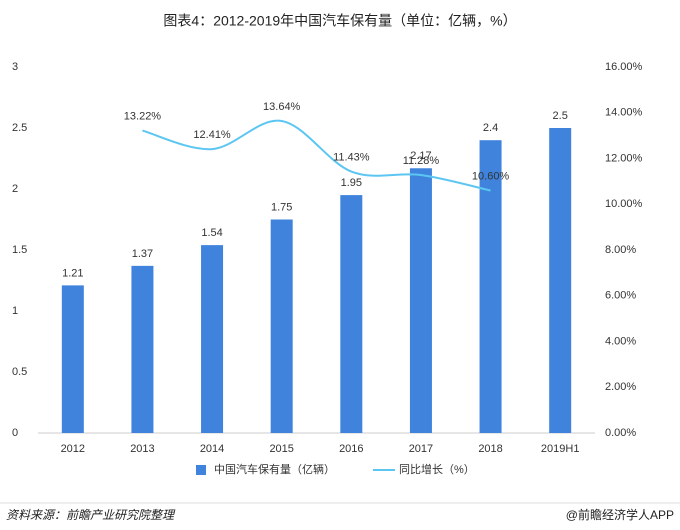 This screenshot has width=680, height=530. What do you see at coordinates (19, 128) in the screenshot?
I see `y-tick-label: 2.5` at bounding box center [19, 128].